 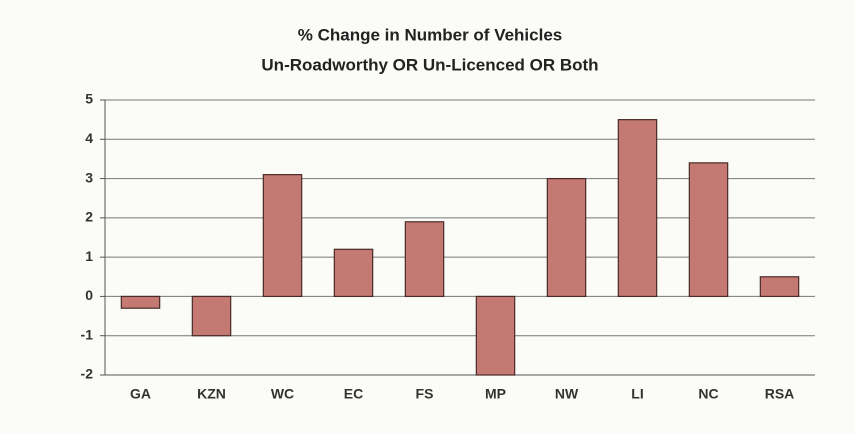 I want to click on x-tick-label: NC, so click(x=708, y=394).